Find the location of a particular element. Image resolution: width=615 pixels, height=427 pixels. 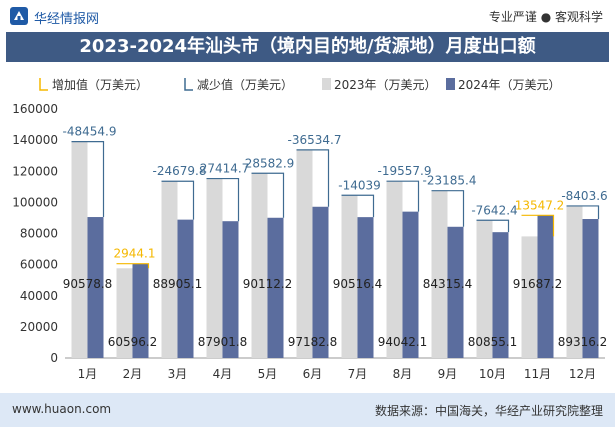

y-tick-label: 40000 is located at coordinates (39, 296).